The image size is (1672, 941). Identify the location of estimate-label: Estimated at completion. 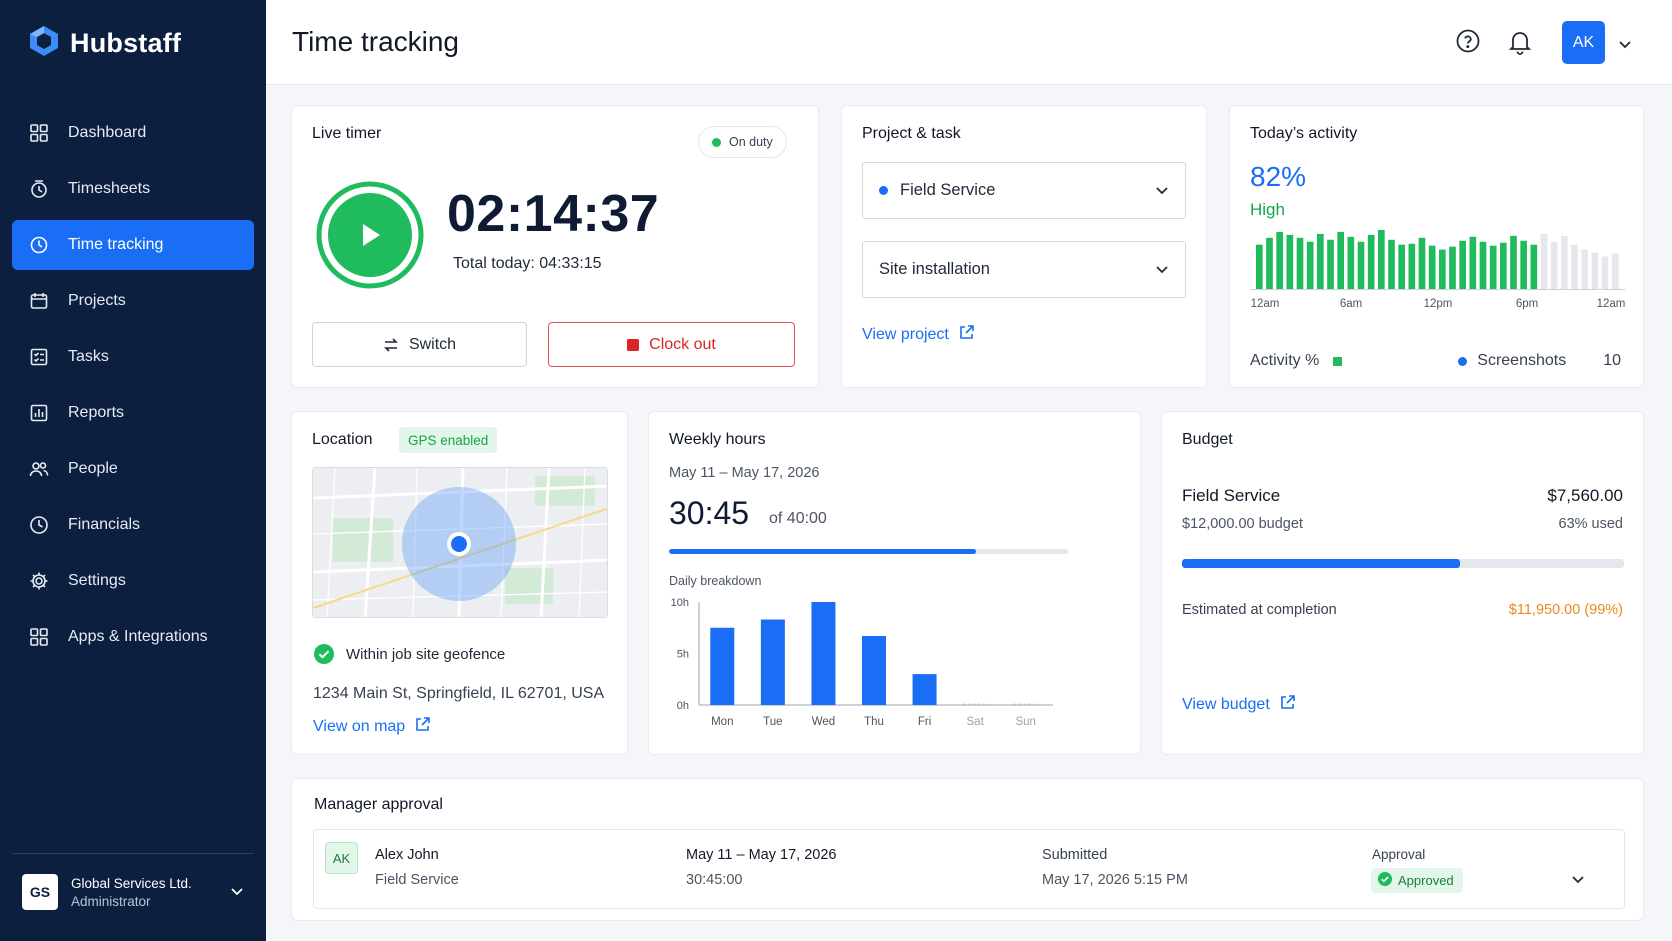
(1259, 610).